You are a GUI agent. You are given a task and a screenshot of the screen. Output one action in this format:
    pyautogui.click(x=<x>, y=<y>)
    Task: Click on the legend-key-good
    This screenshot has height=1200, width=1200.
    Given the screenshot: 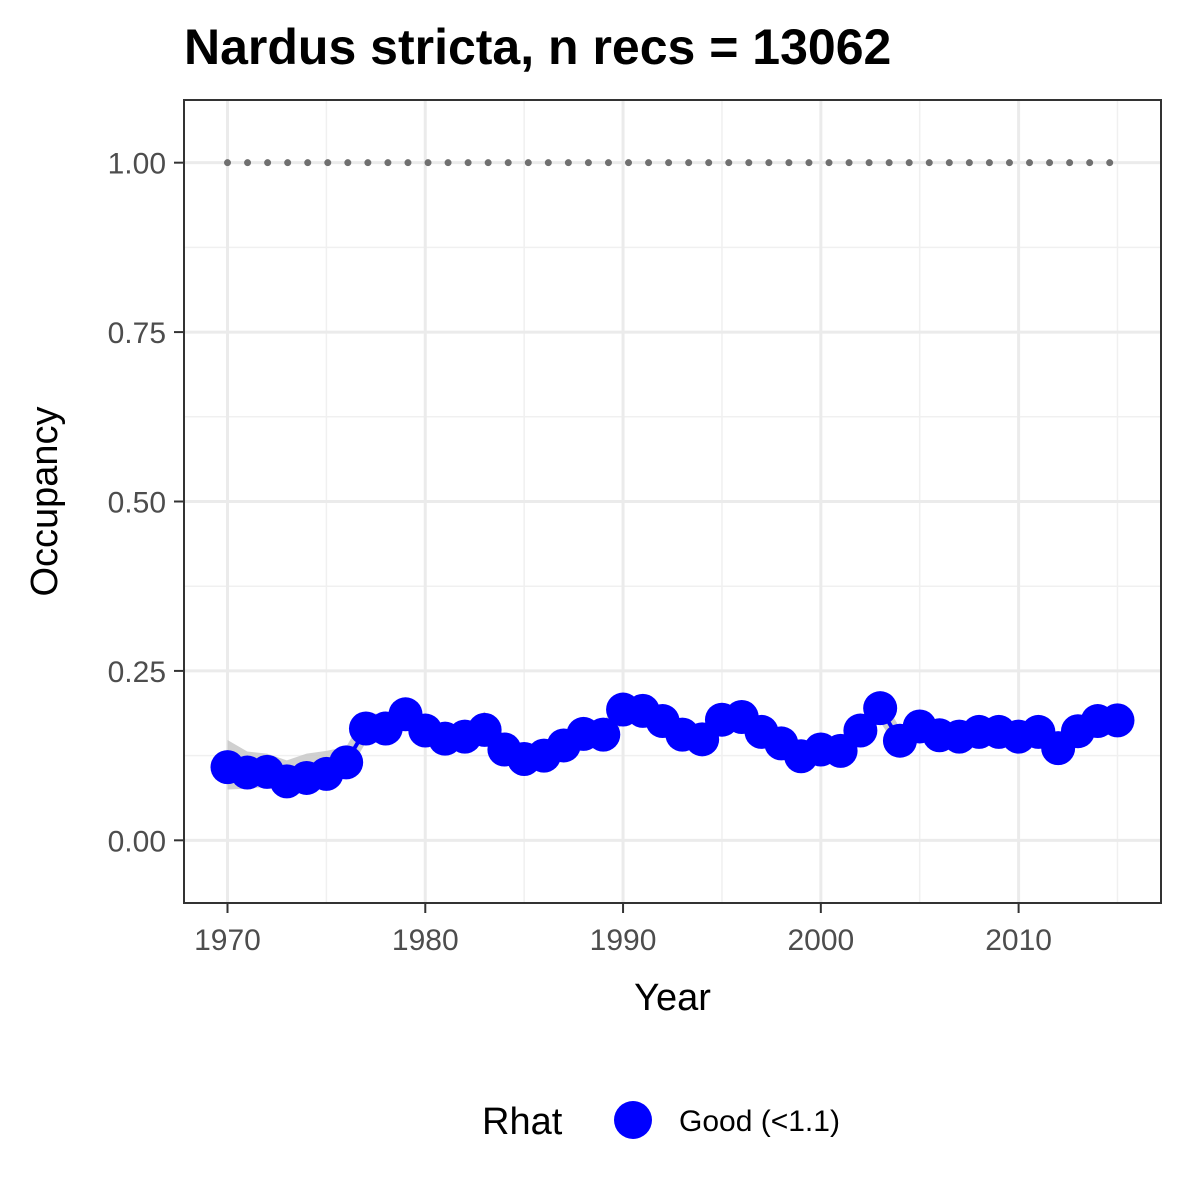 What is the action you would take?
    pyautogui.click(x=633, y=1120)
    